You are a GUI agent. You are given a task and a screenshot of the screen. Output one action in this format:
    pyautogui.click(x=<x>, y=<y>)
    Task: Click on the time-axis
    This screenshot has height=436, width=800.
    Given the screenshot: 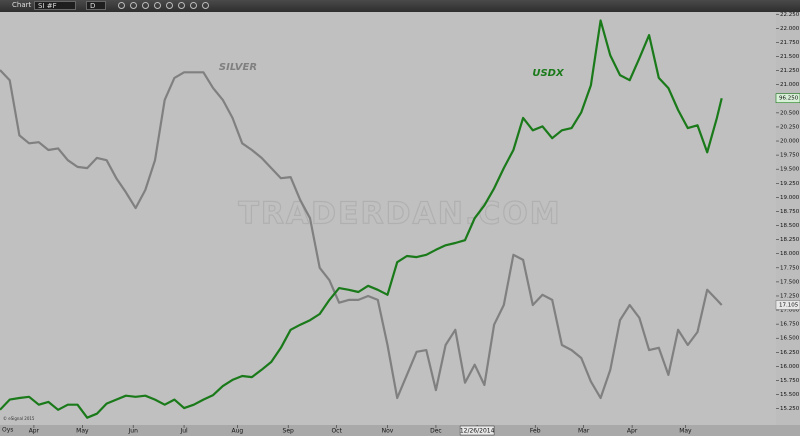 What is the action you would take?
    pyautogui.click(x=400, y=430)
    